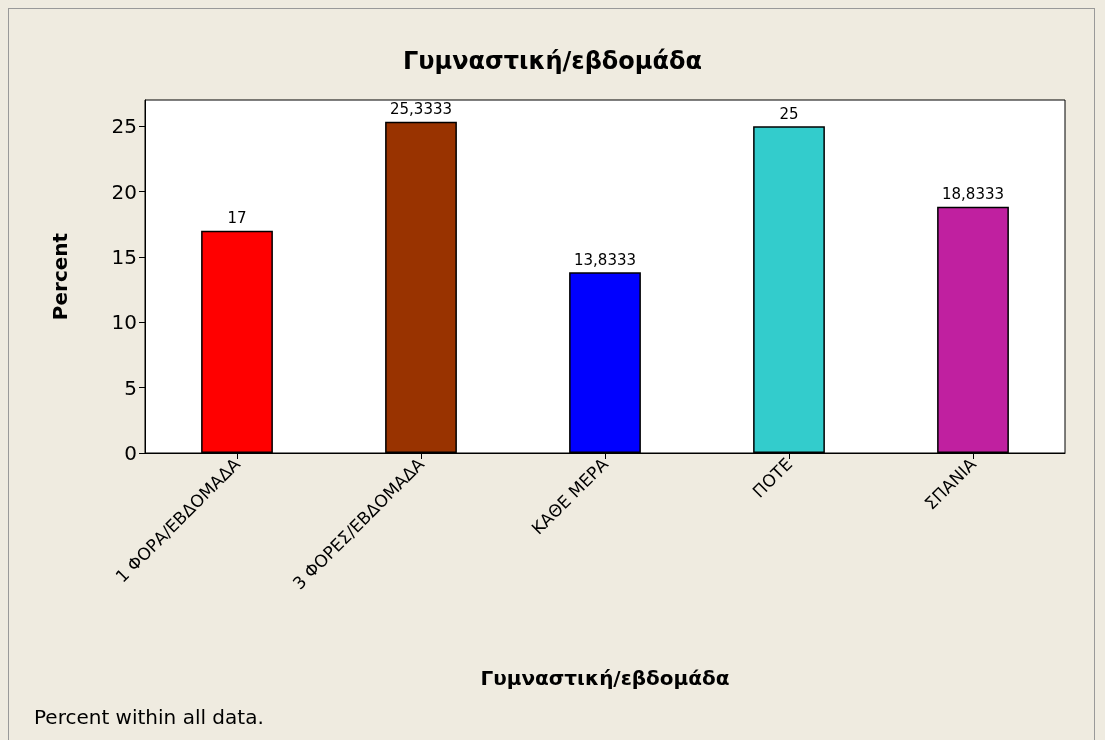 The height and width of the screenshot is (740, 1105). What do you see at coordinates (124, 322) in the screenshot?
I see `y-tick-label: 10` at bounding box center [124, 322].